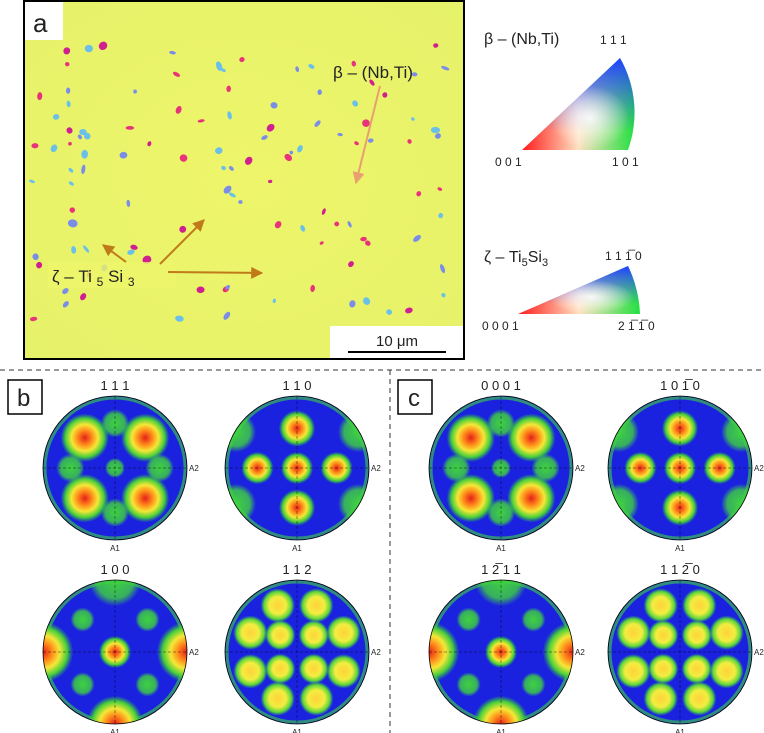 This screenshot has height=733, width=764. Describe the element at coordinates (613, 40) in the screenshot. I see `ipf-corner: 1 1 1` at that location.